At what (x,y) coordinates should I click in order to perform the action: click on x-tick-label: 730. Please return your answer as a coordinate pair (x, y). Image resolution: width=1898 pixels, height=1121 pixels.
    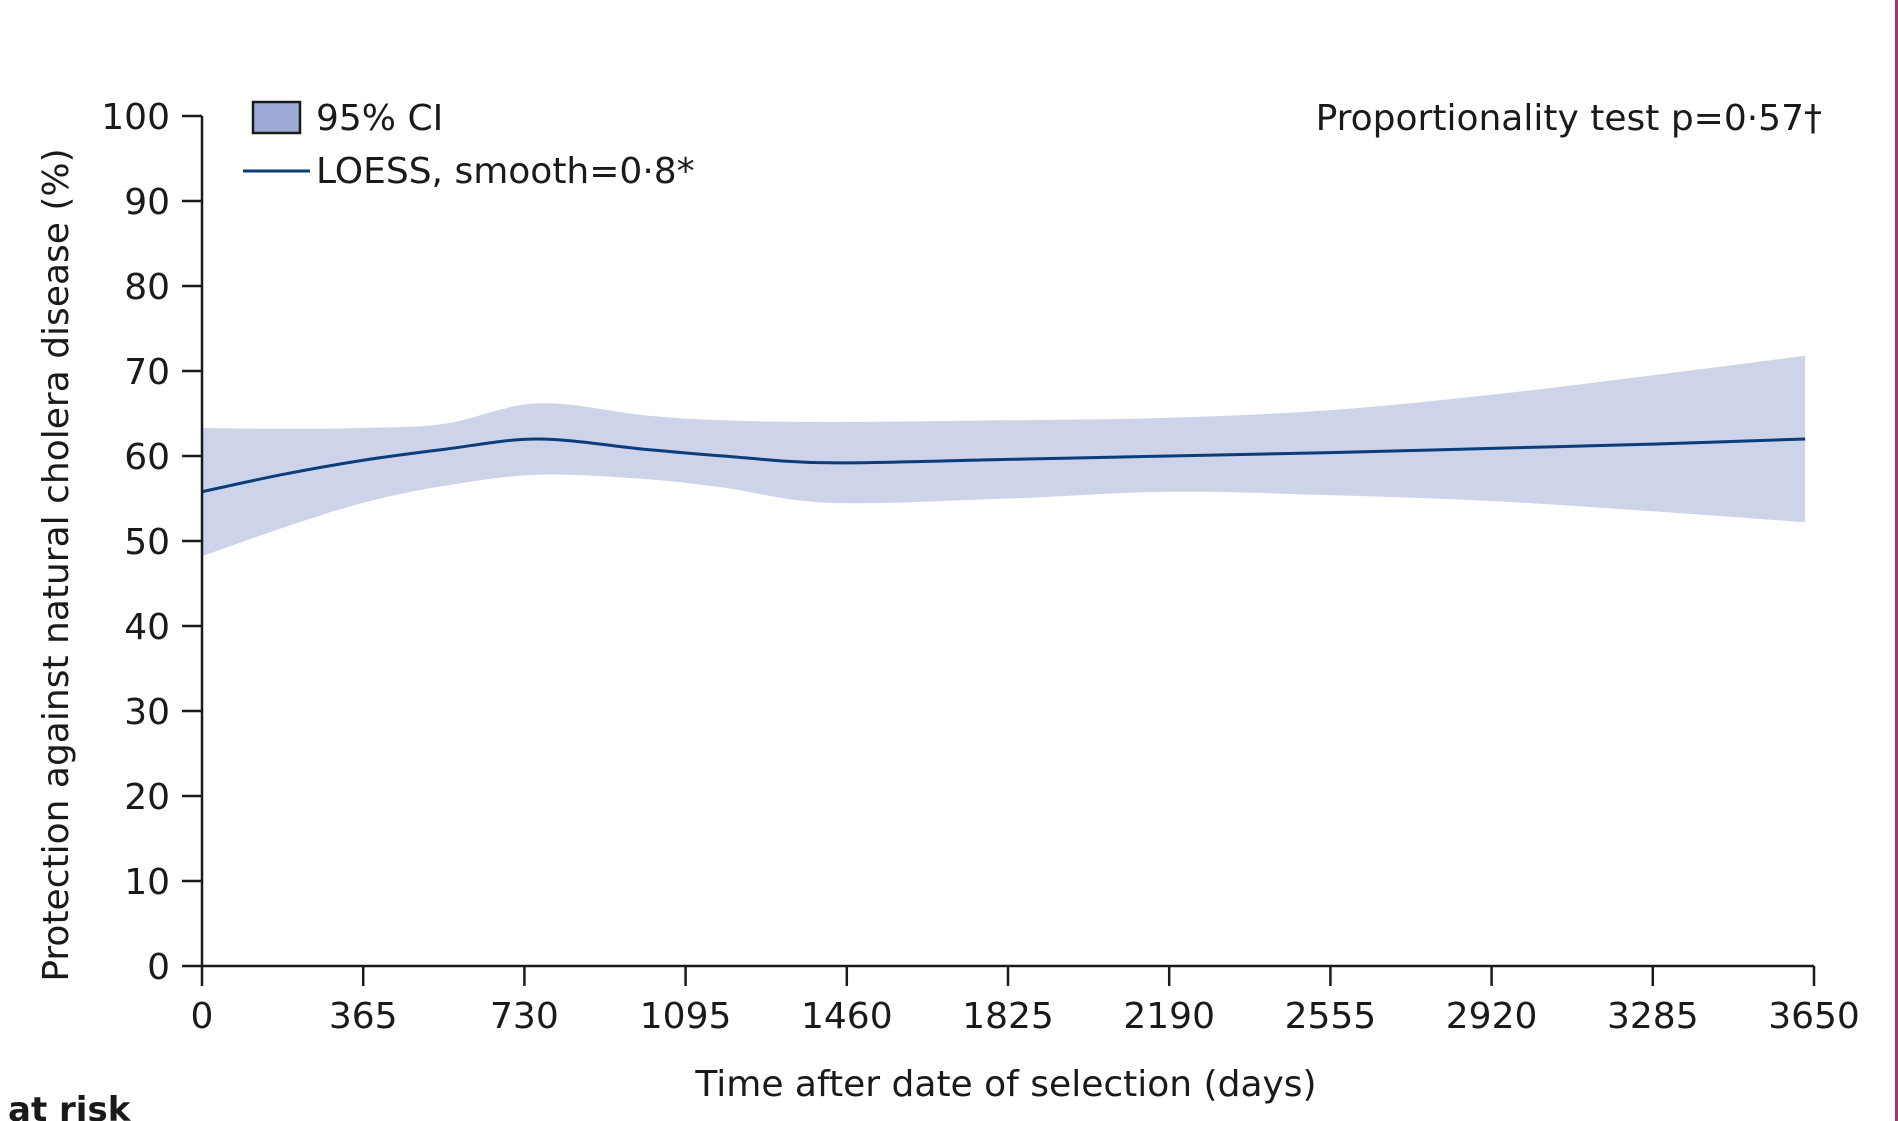
    Looking at the image, I should click on (524, 1016).